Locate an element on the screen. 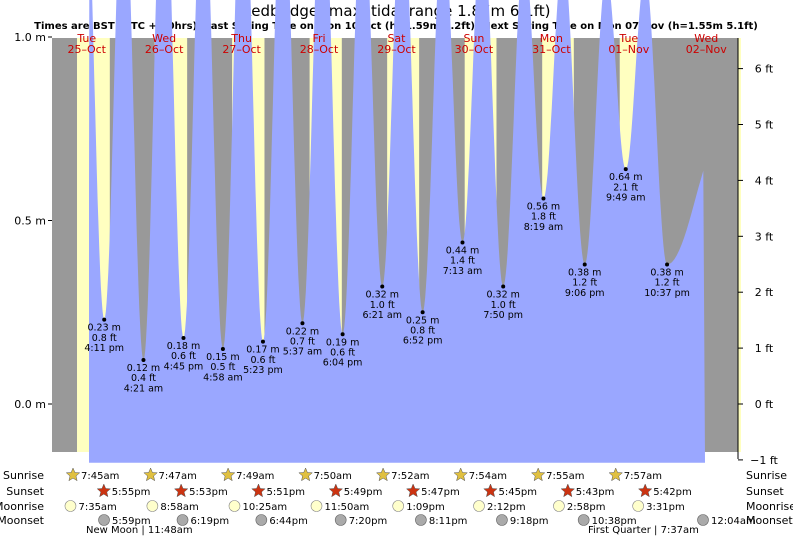 This screenshot has width=793, height=539. y-left-tick-label: 1.0 m is located at coordinates (30, 37).